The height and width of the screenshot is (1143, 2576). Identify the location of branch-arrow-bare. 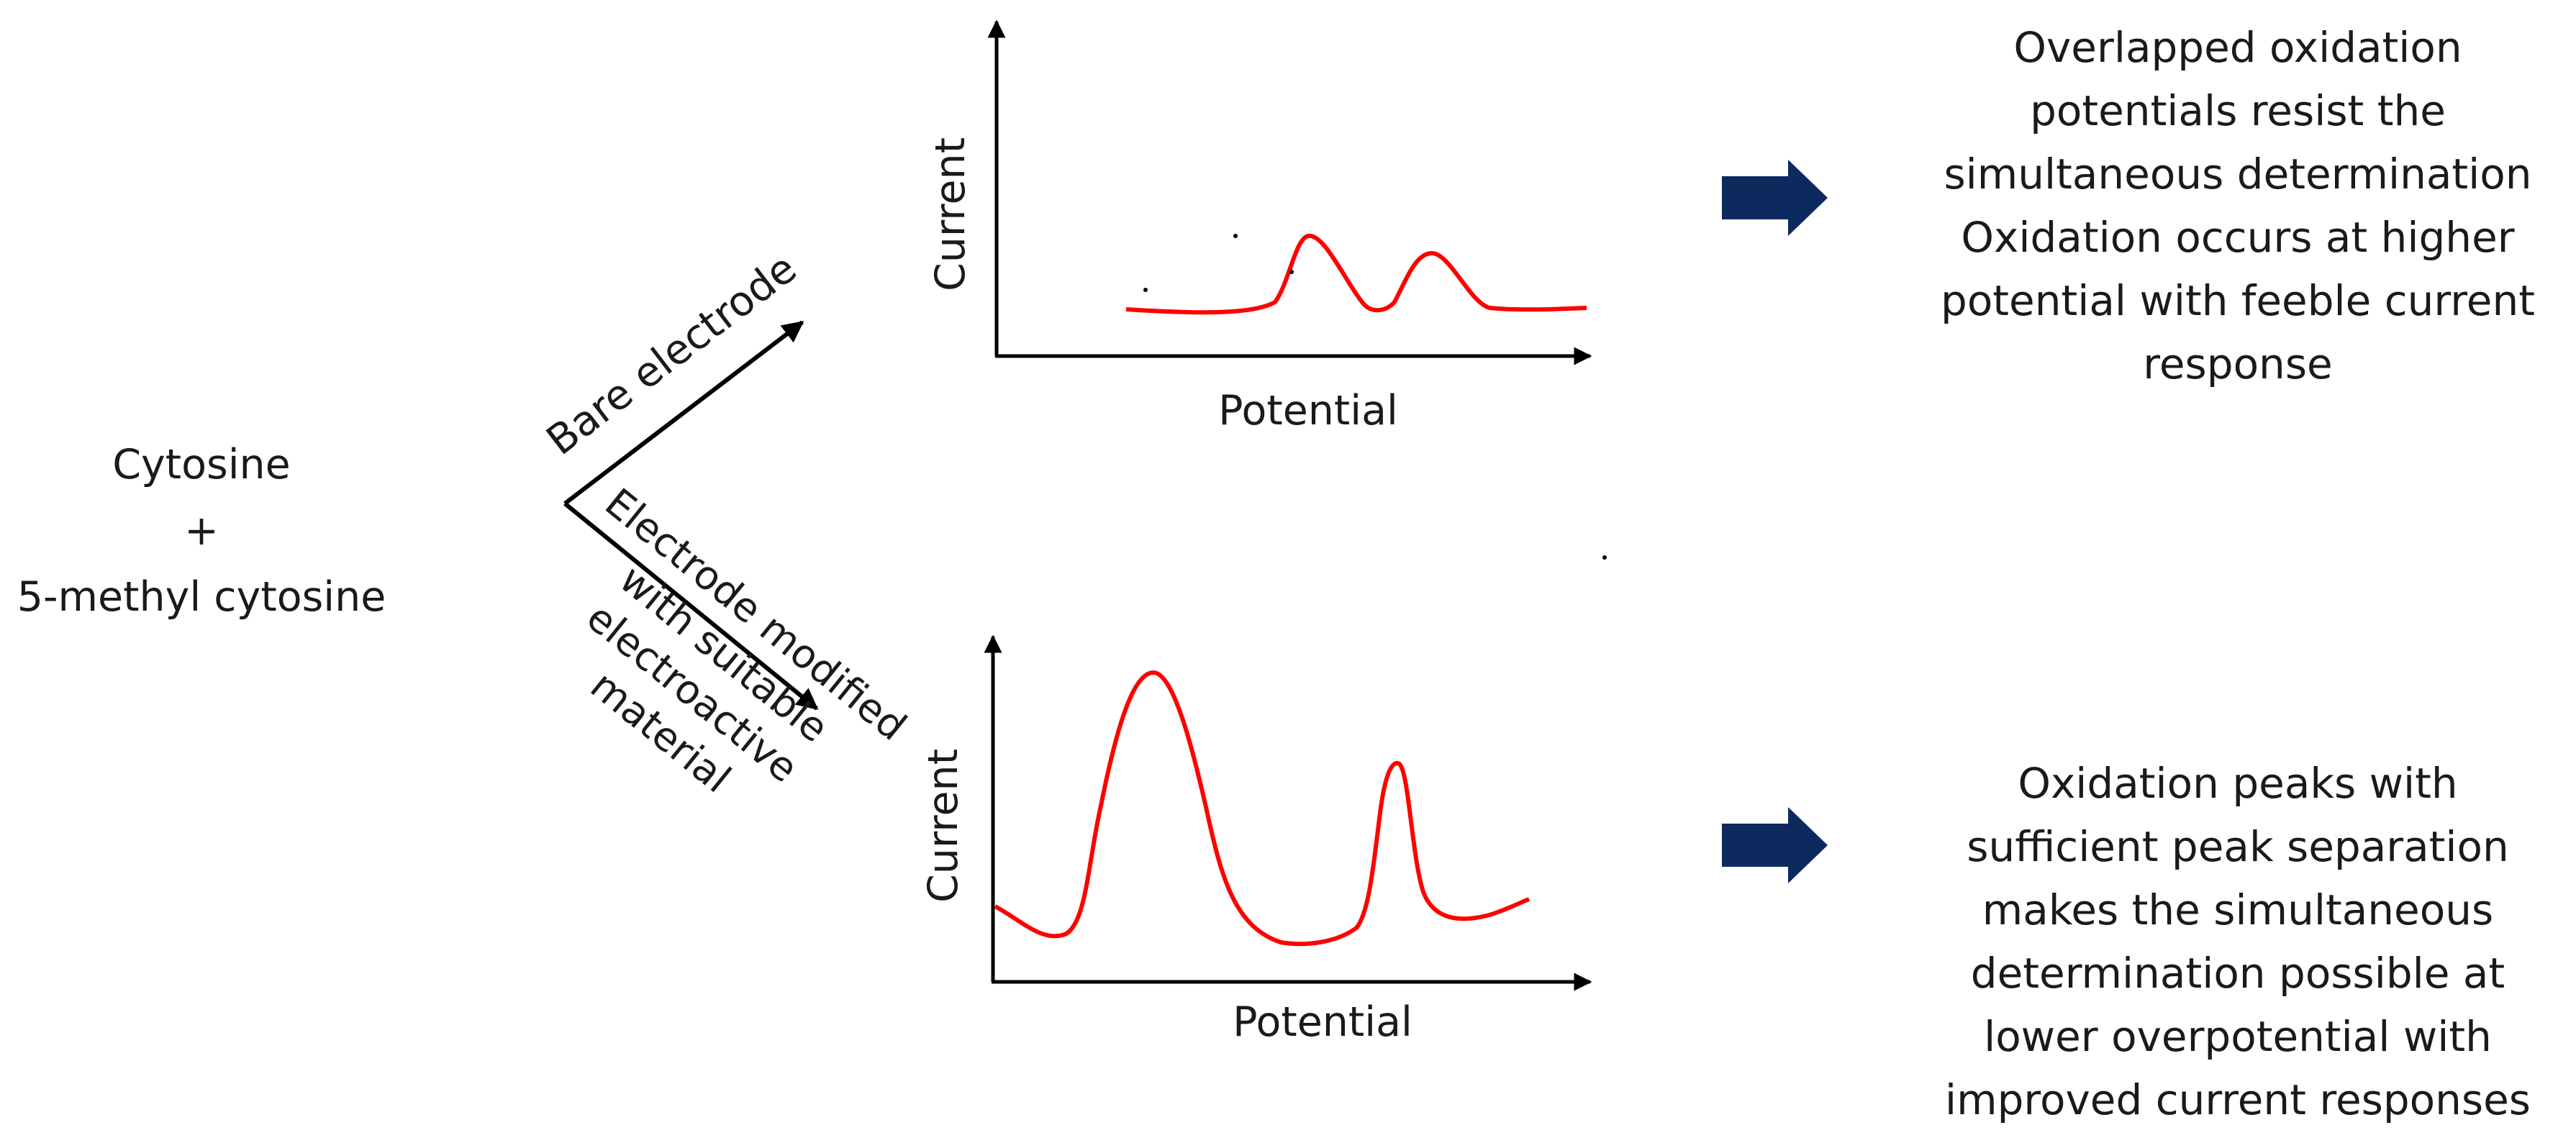
(683, 413).